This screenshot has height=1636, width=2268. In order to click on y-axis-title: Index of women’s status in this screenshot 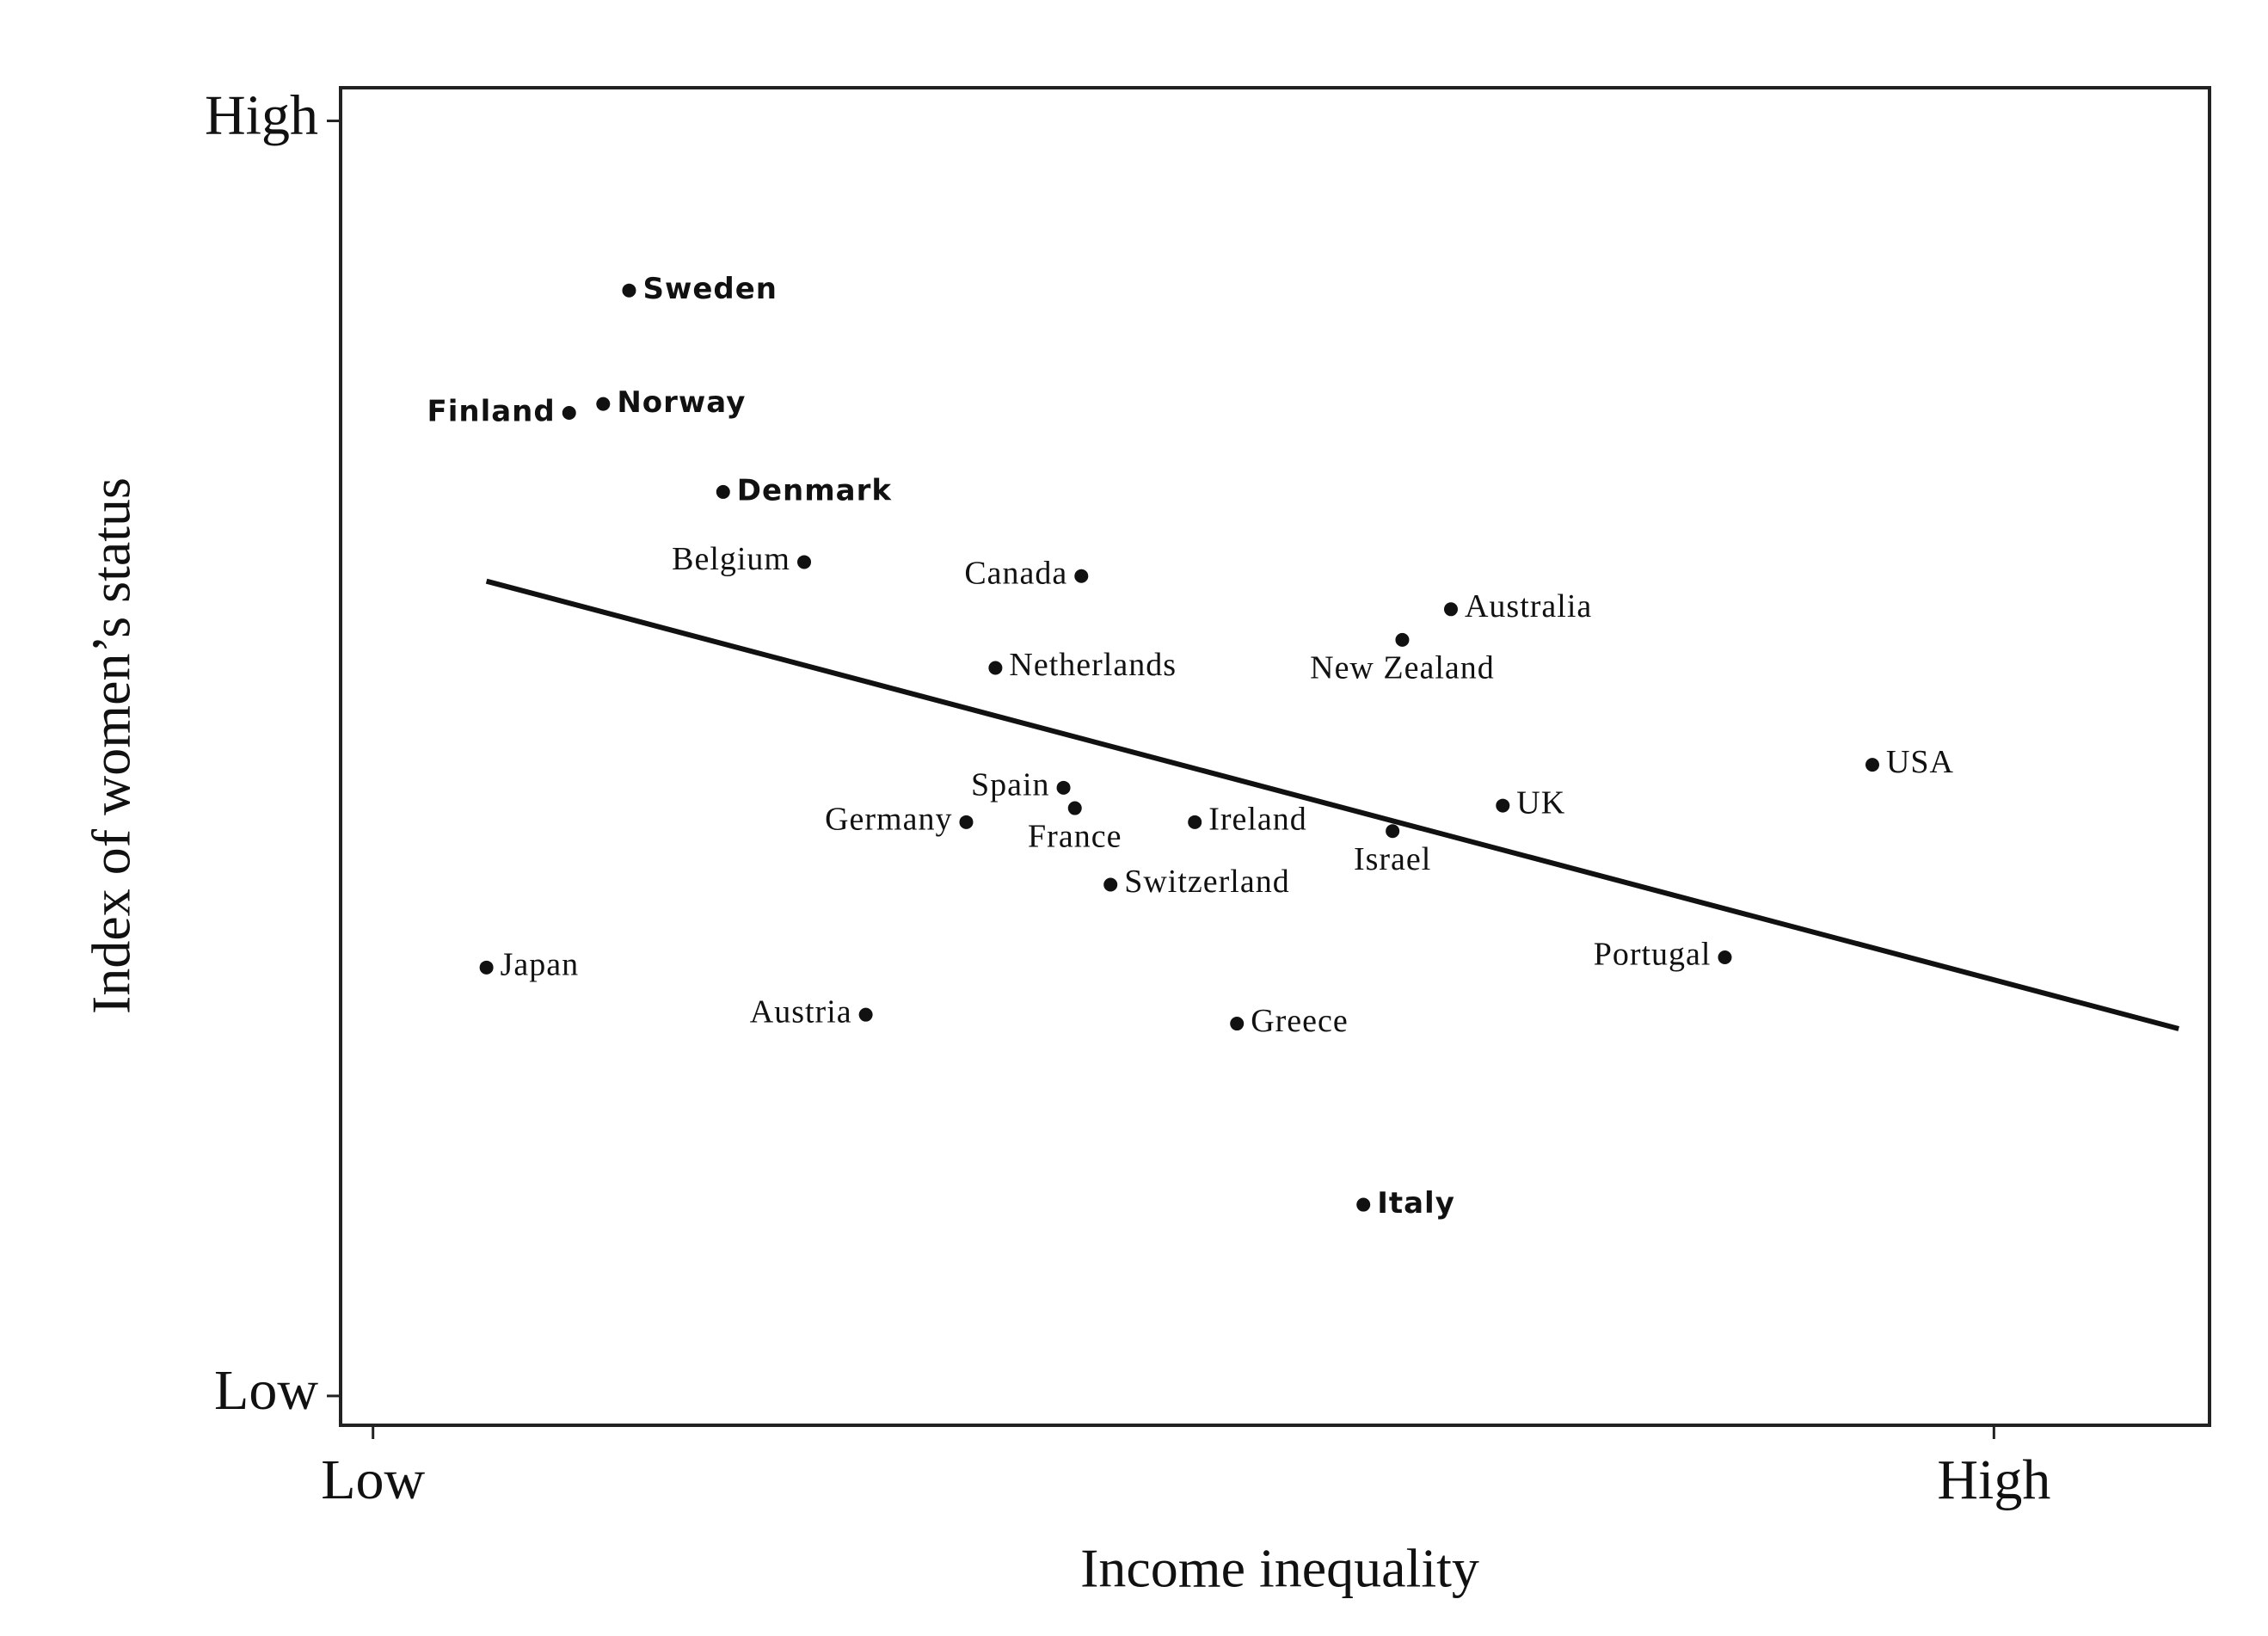, I will do `click(111, 746)`.